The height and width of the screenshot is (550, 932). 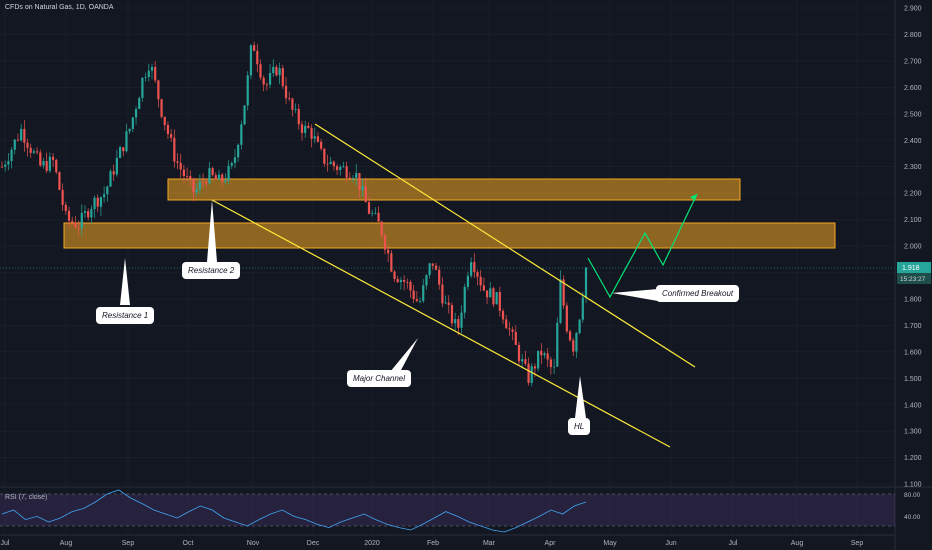 What do you see at coordinates (670, 543) in the screenshot?
I see `time-tick-label: Jun` at bounding box center [670, 543].